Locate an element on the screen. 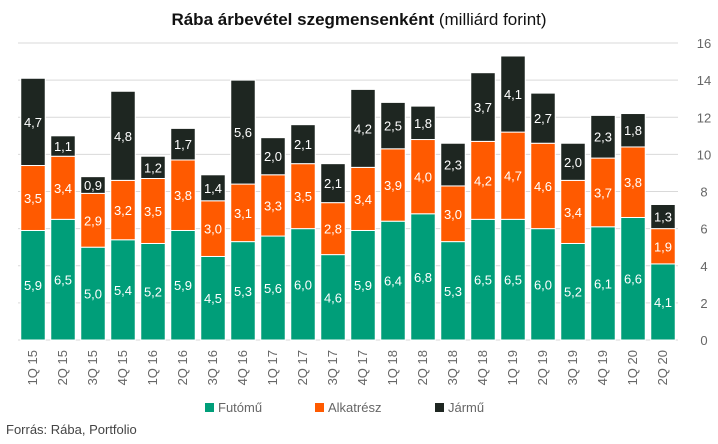  chart-title-main: Rába árbevétel szegmensenként is located at coordinates (303, 19).